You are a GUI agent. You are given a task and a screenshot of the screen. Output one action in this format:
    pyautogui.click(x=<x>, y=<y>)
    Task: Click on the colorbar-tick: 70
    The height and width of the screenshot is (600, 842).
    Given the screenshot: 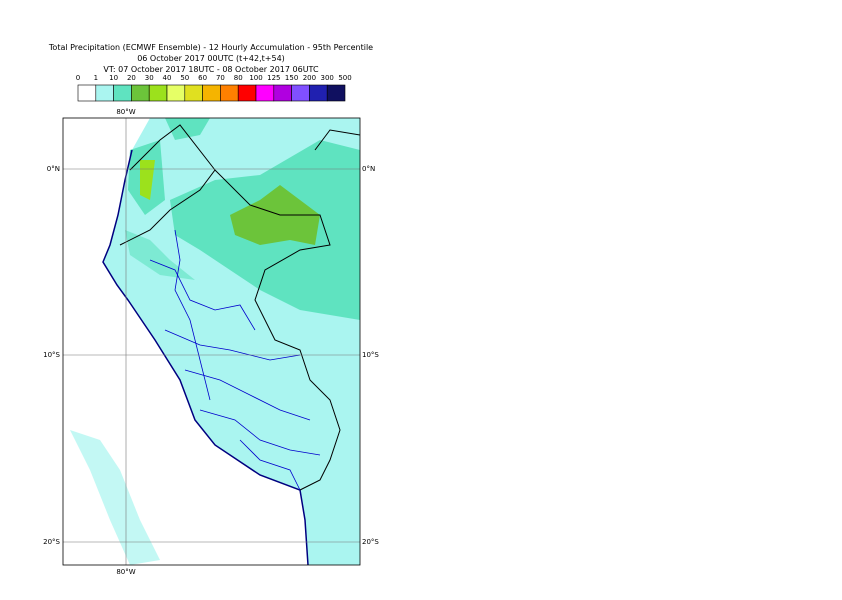 What is the action you would take?
    pyautogui.click(x=220, y=78)
    